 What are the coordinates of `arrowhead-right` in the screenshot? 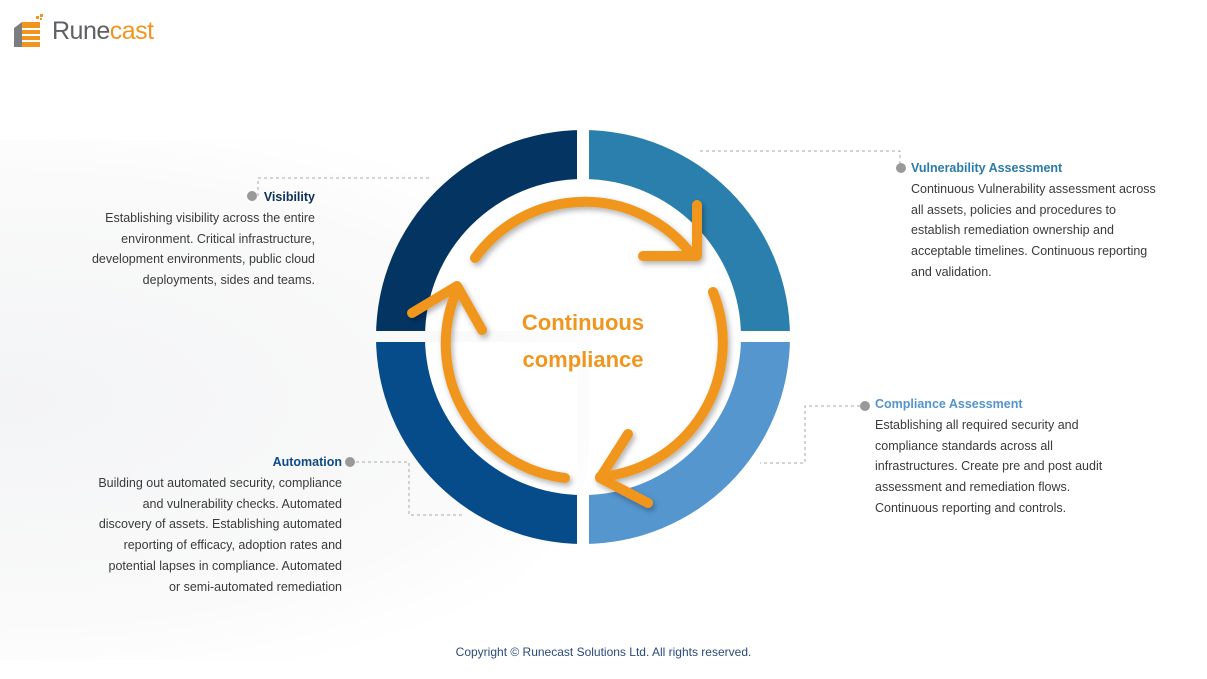 It's located at (624, 468).